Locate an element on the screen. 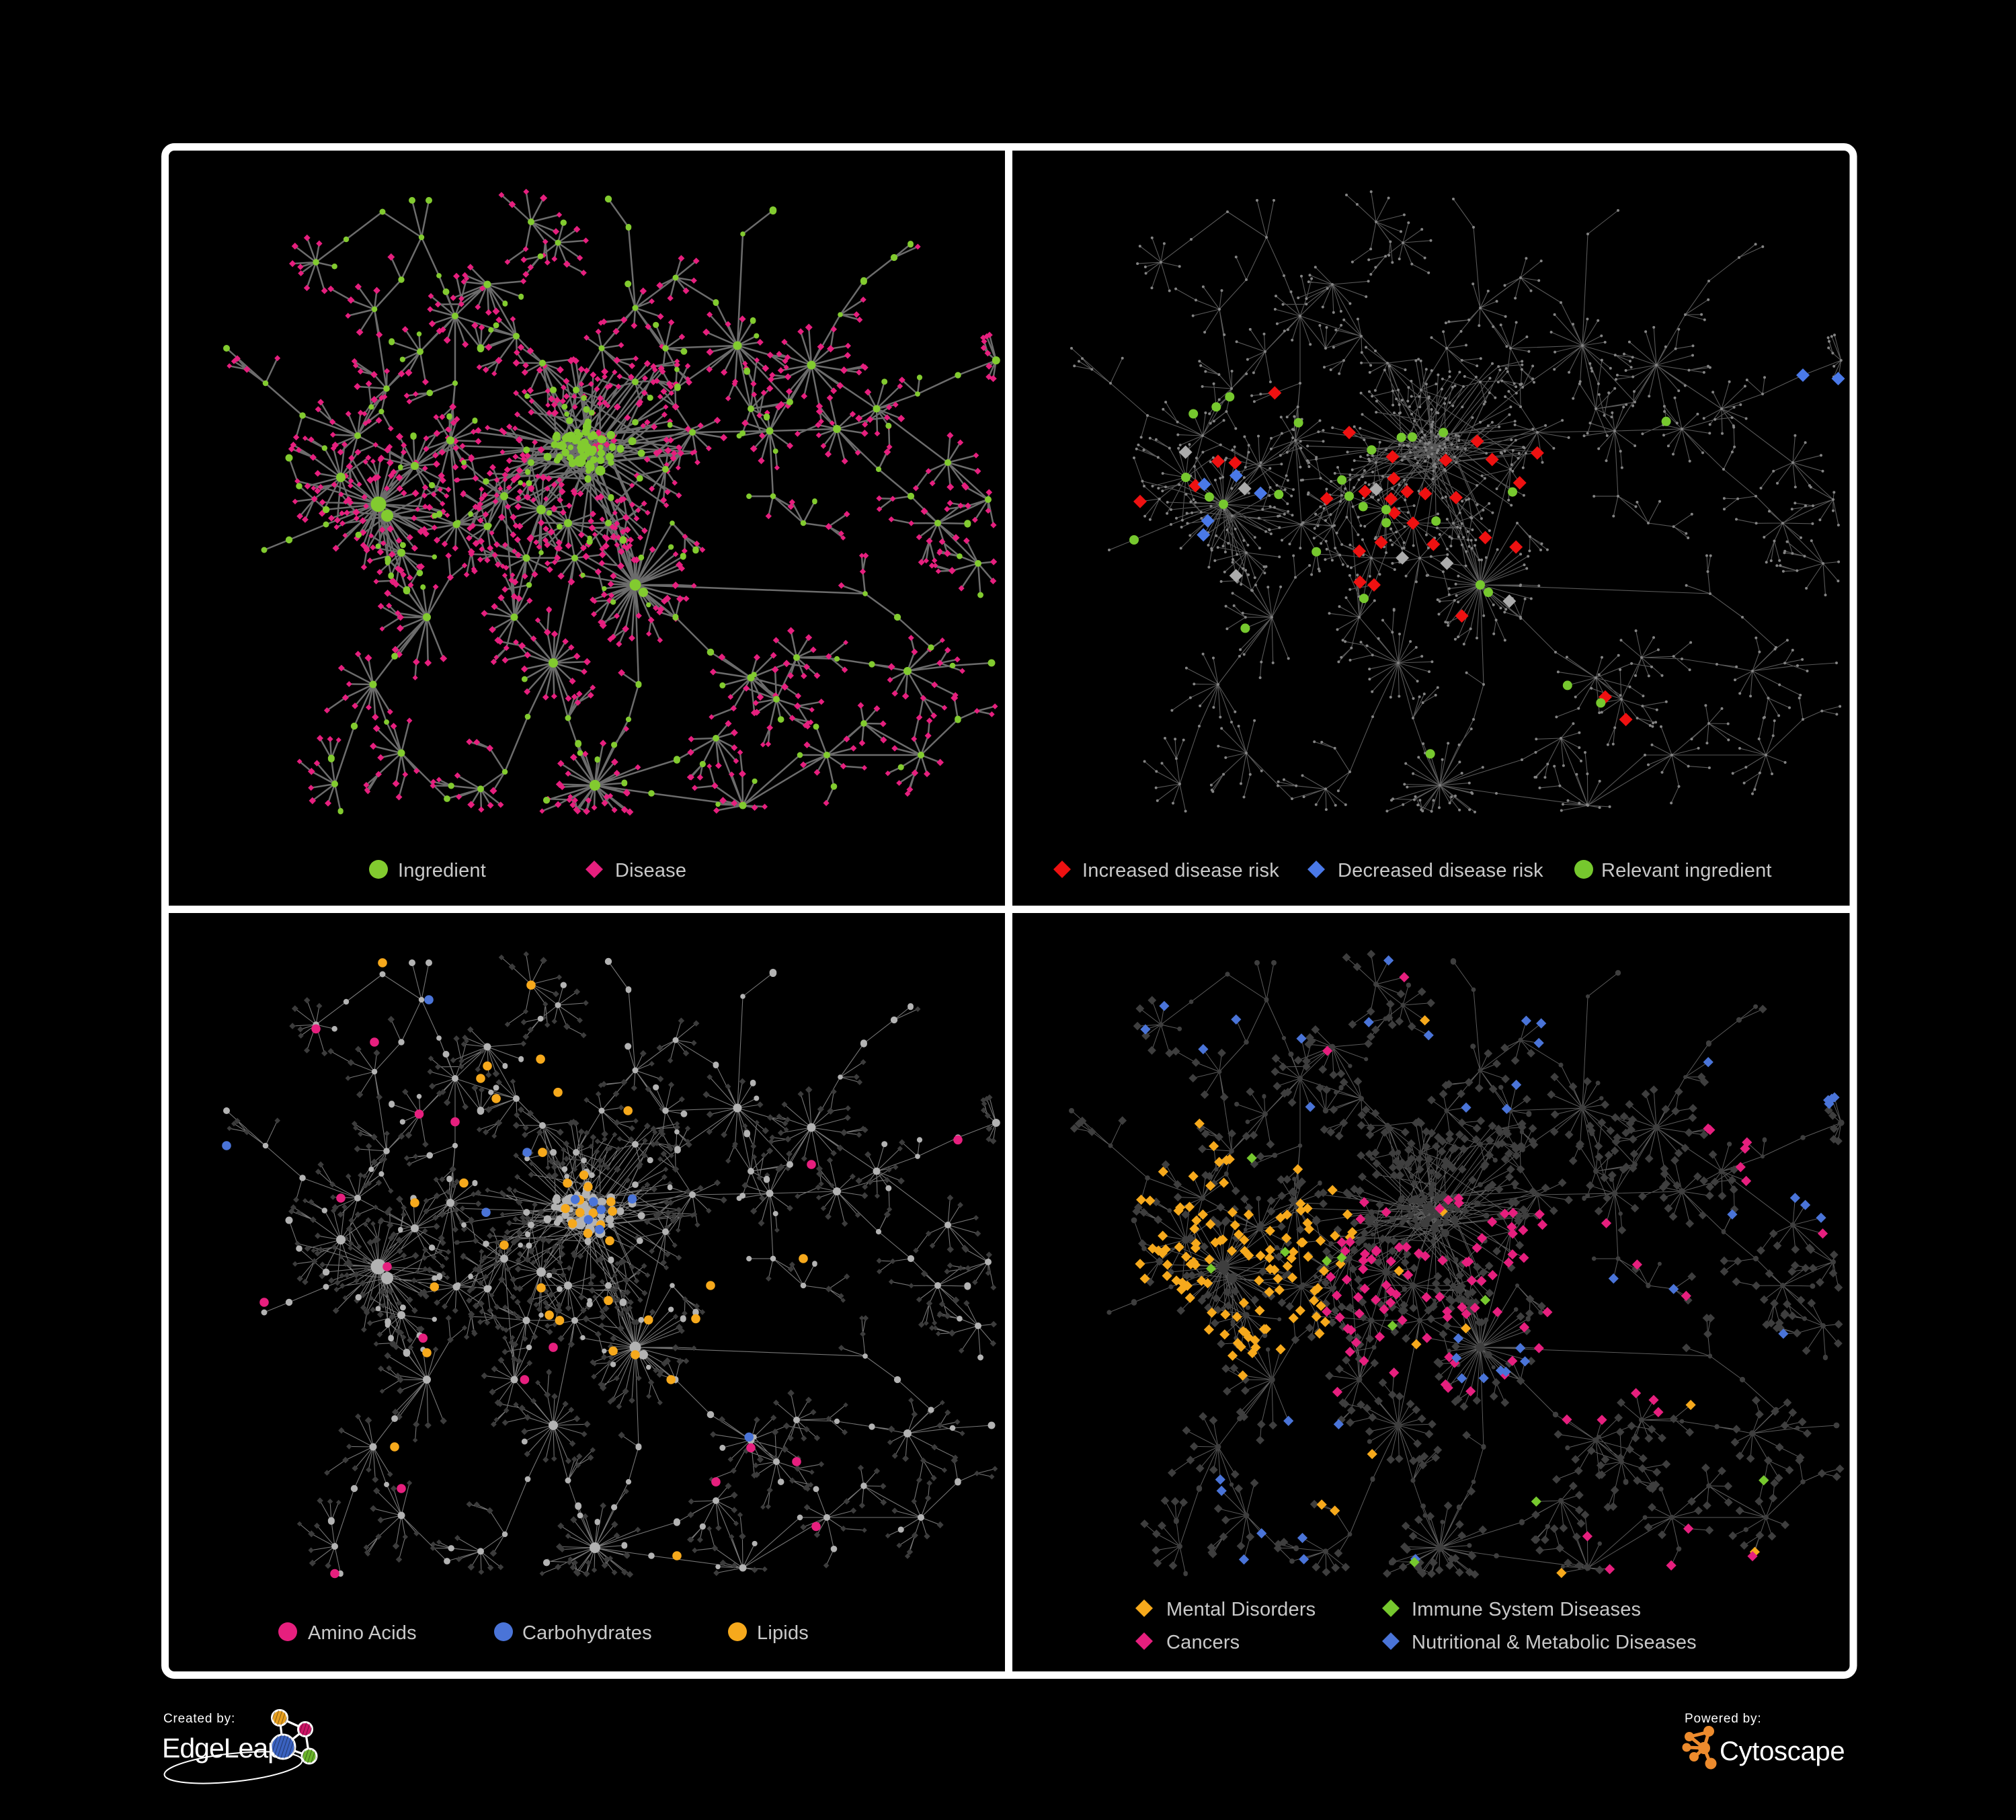 This screenshot has height=1820, width=2016. svg-text: Amino Acids is located at coordinates (362, 1633).